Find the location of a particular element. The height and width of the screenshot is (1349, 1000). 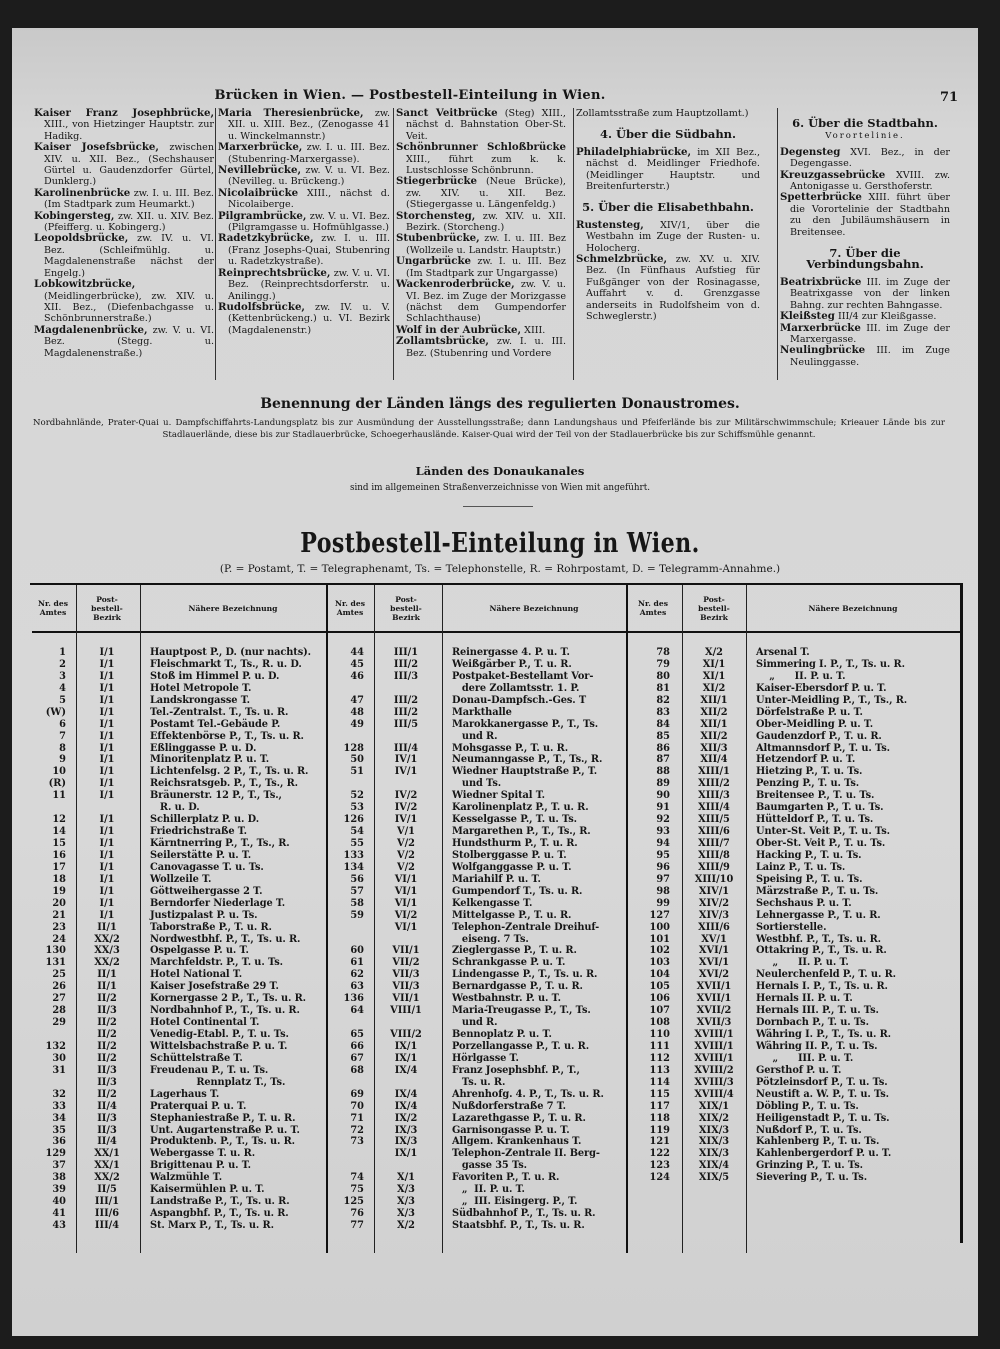

office-designation: Nußdorferstraße 7 T. is located at coordinates (509, 1106).